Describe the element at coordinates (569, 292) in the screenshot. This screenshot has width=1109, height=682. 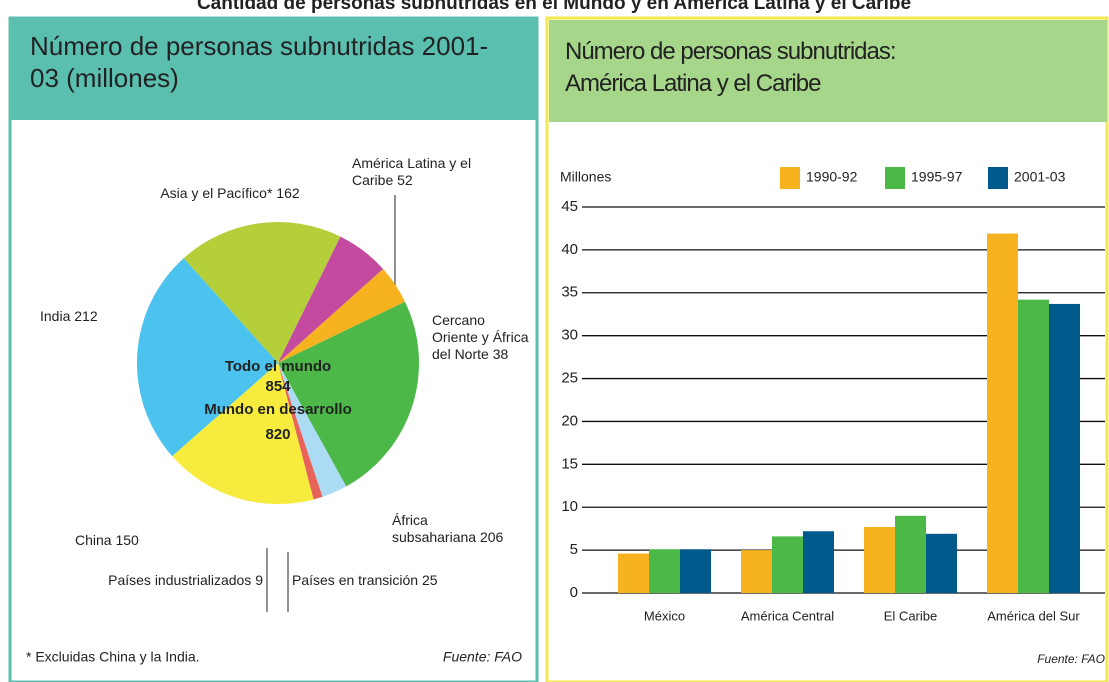
I see `y-tick-label: 35` at that location.